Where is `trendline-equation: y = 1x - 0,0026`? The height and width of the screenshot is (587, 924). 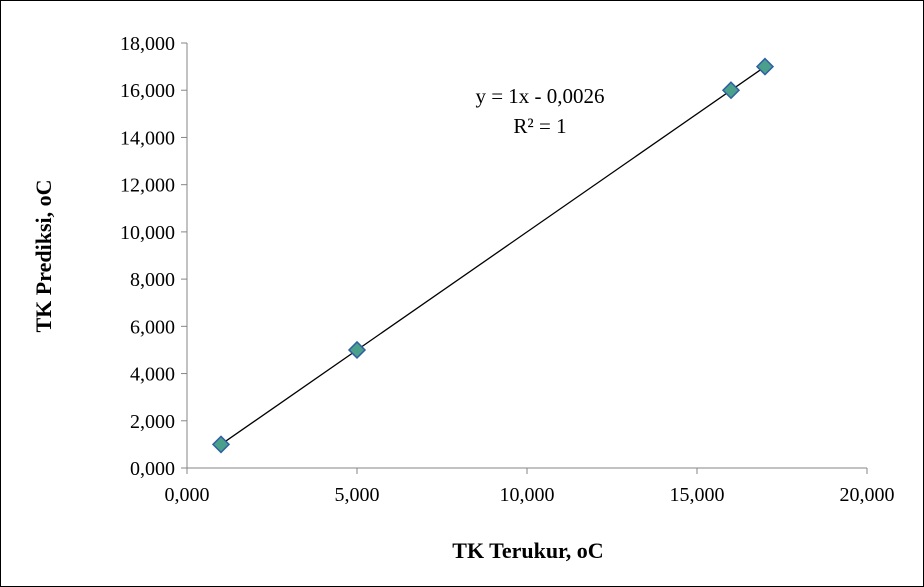 trendline-equation: y = 1x - 0,0026 is located at coordinates (539, 96).